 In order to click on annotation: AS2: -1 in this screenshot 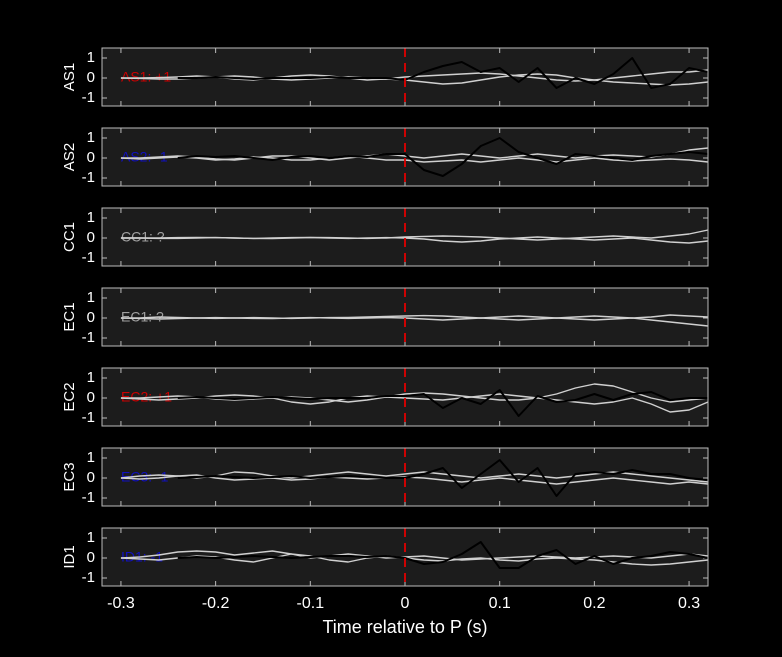, I will do `click(144, 157)`.